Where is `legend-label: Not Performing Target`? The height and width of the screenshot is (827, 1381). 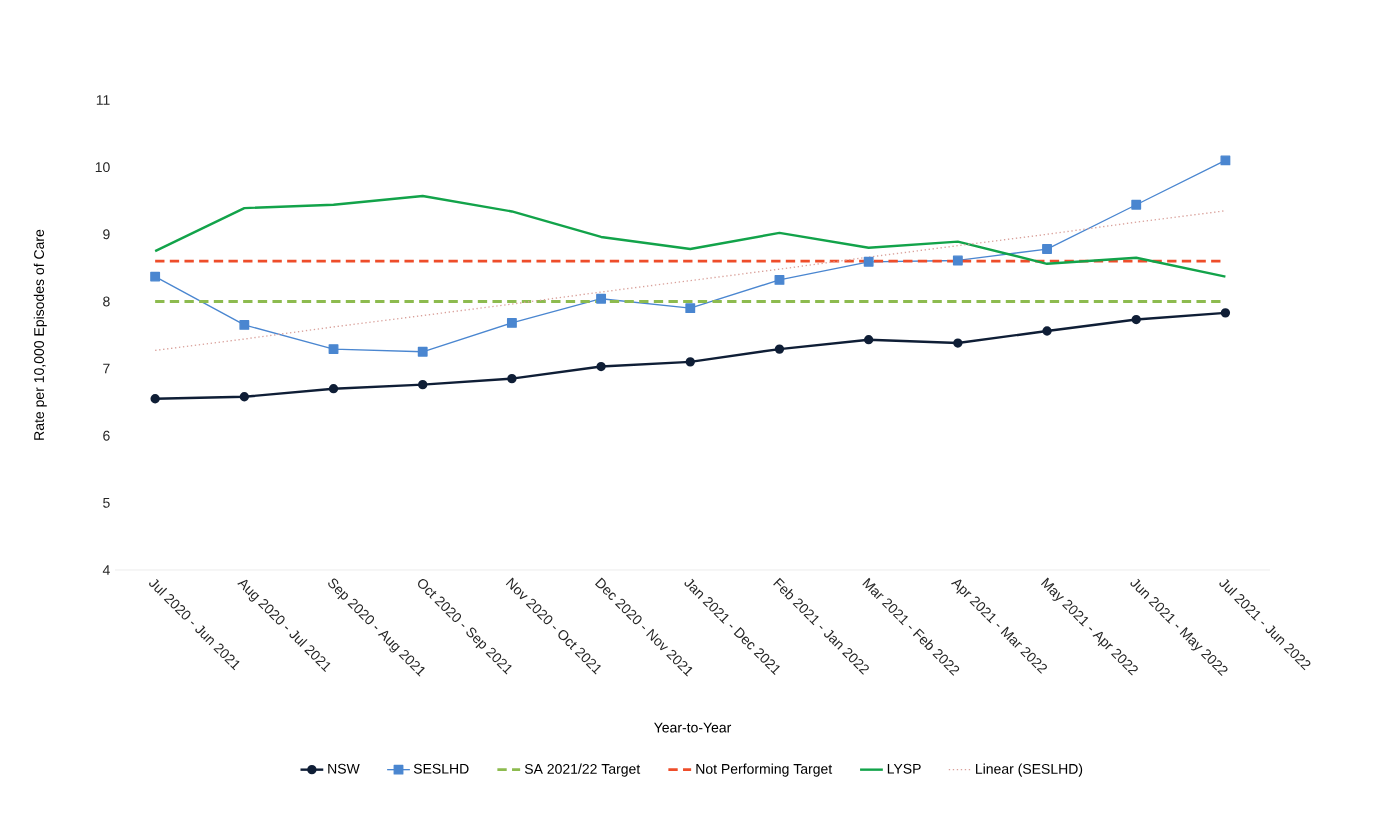
legend-label: Not Performing Target is located at coordinates (764, 770).